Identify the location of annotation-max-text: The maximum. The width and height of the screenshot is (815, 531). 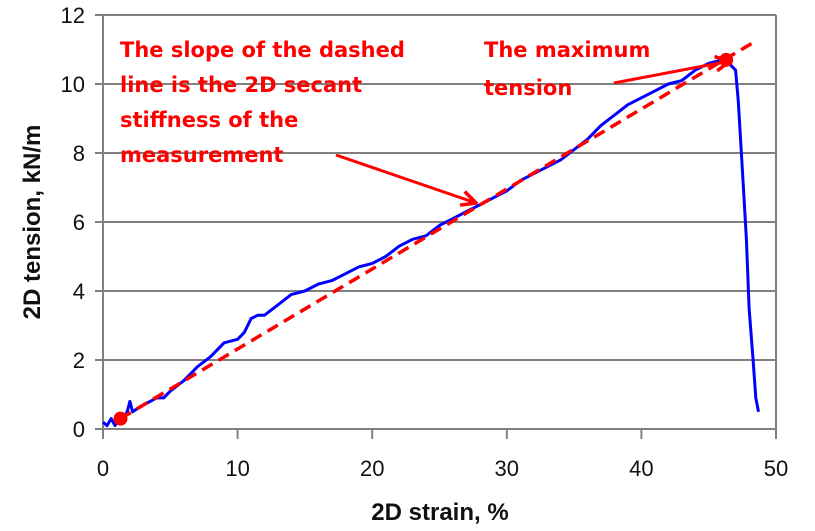
(567, 50).